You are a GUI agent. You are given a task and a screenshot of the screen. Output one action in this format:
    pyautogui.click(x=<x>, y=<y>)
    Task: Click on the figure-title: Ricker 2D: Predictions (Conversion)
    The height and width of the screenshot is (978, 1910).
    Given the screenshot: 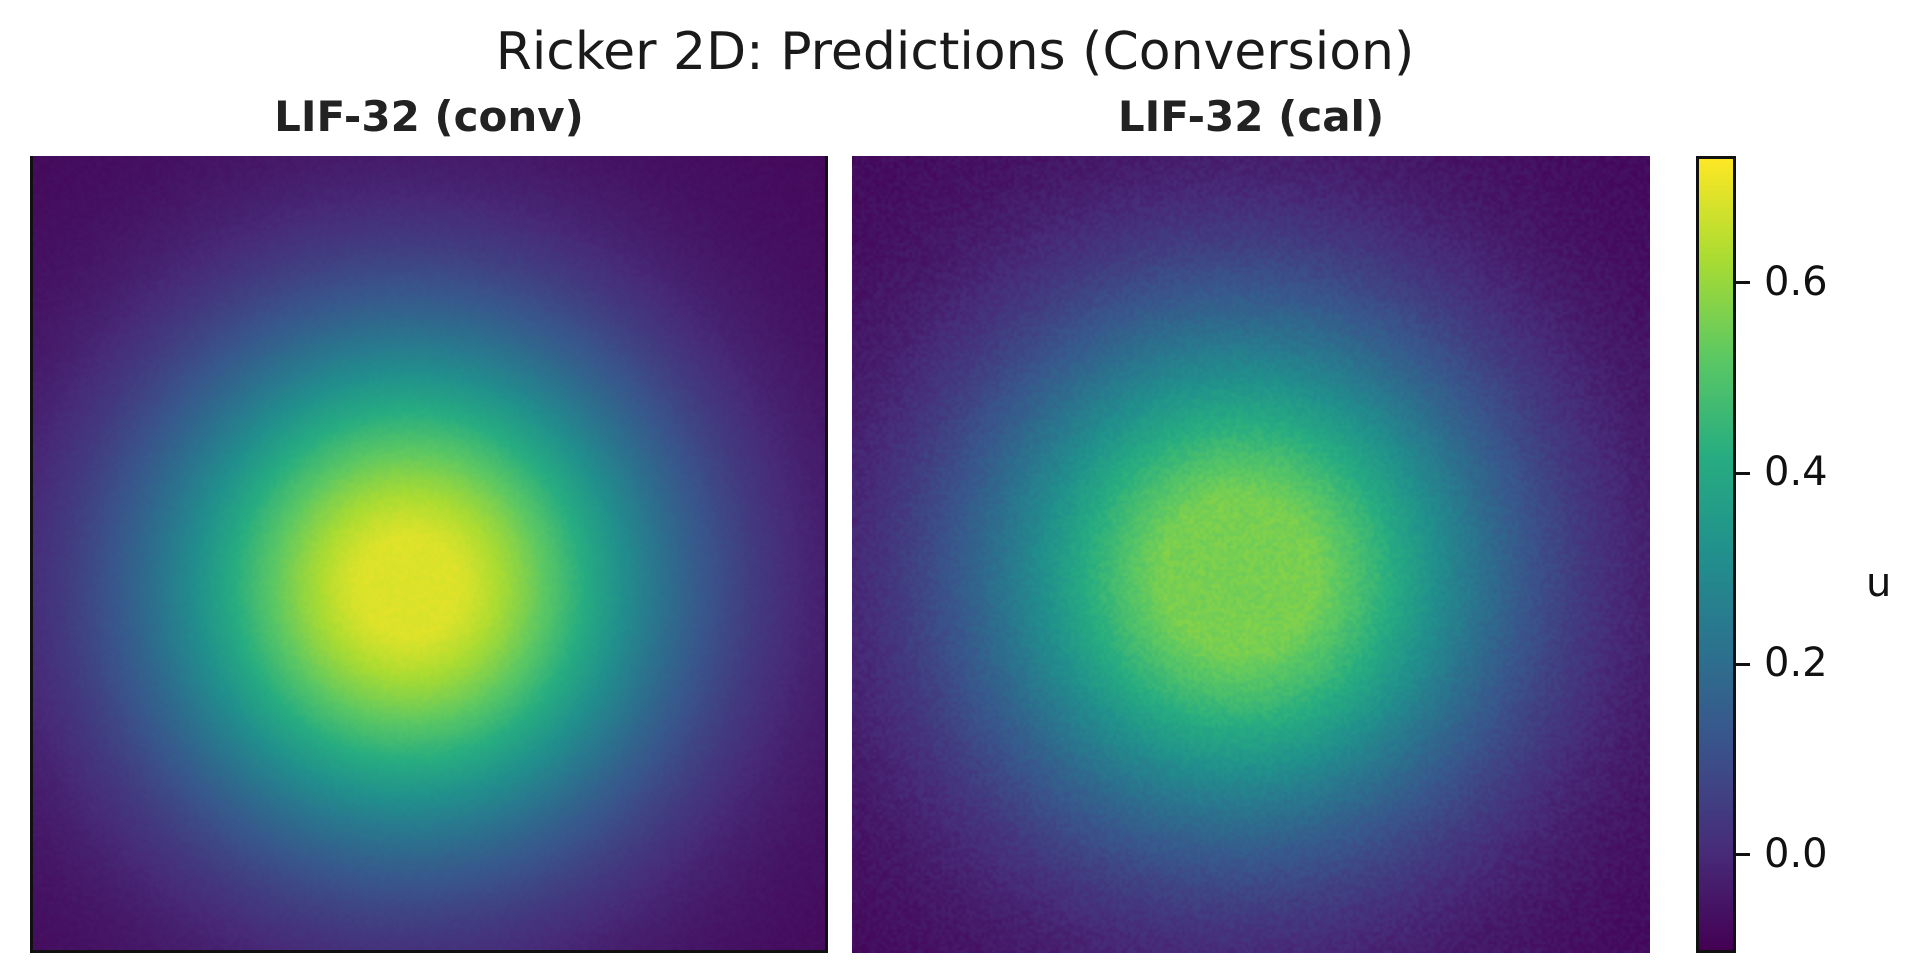 What is the action you would take?
    pyautogui.click(x=955, y=52)
    